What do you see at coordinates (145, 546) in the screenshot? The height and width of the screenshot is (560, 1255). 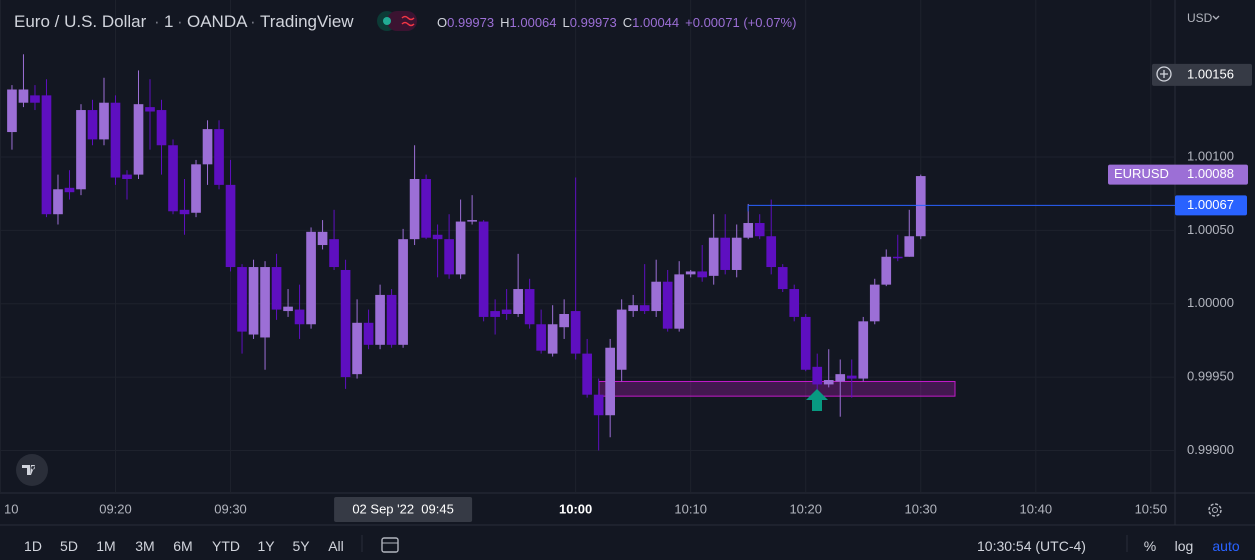 I see `range-button: 3M` at bounding box center [145, 546].